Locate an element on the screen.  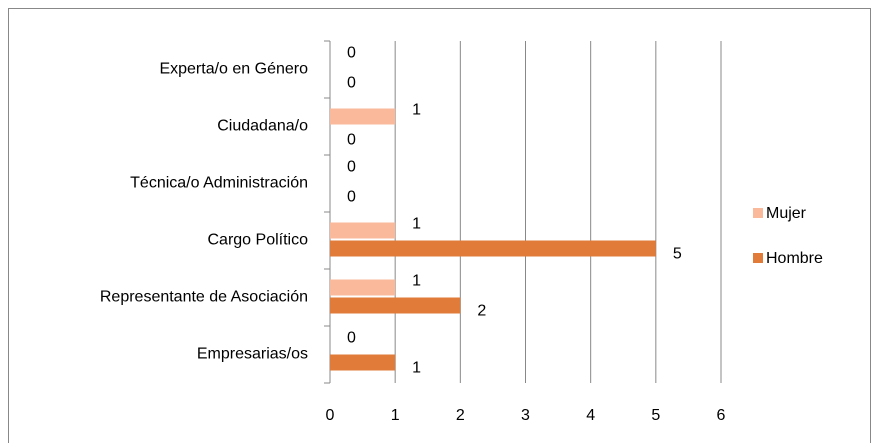
y-tick-label: Ciudadana/o is located at coordinates (262, 126).